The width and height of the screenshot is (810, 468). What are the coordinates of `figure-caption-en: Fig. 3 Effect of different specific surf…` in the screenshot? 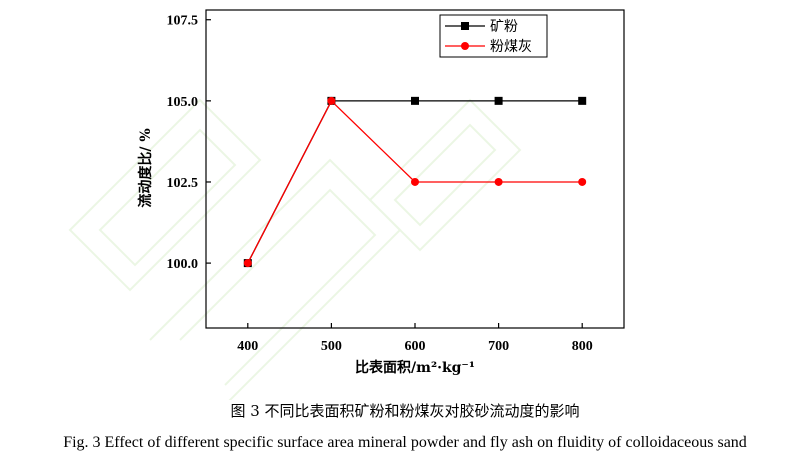 It's located at (405, 442).